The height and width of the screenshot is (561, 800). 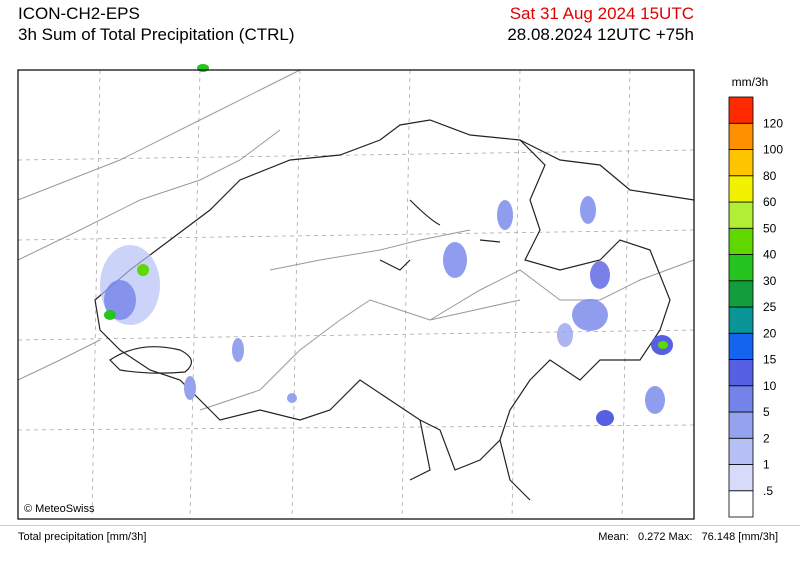 I want to click on colorbar-label: 25, so click(x=770, y=307).